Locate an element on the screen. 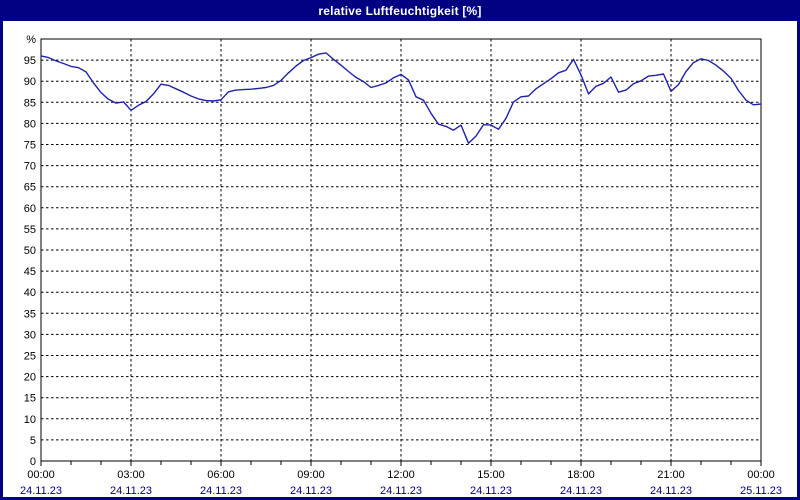 Image resolution: width=800 pixels, height=500 pixels. y-tick-label: 90 is located at coordinates (30, 82).